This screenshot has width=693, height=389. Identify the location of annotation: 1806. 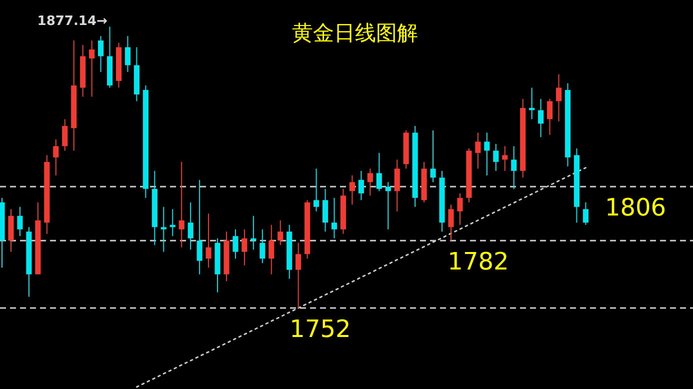
(635, 208).